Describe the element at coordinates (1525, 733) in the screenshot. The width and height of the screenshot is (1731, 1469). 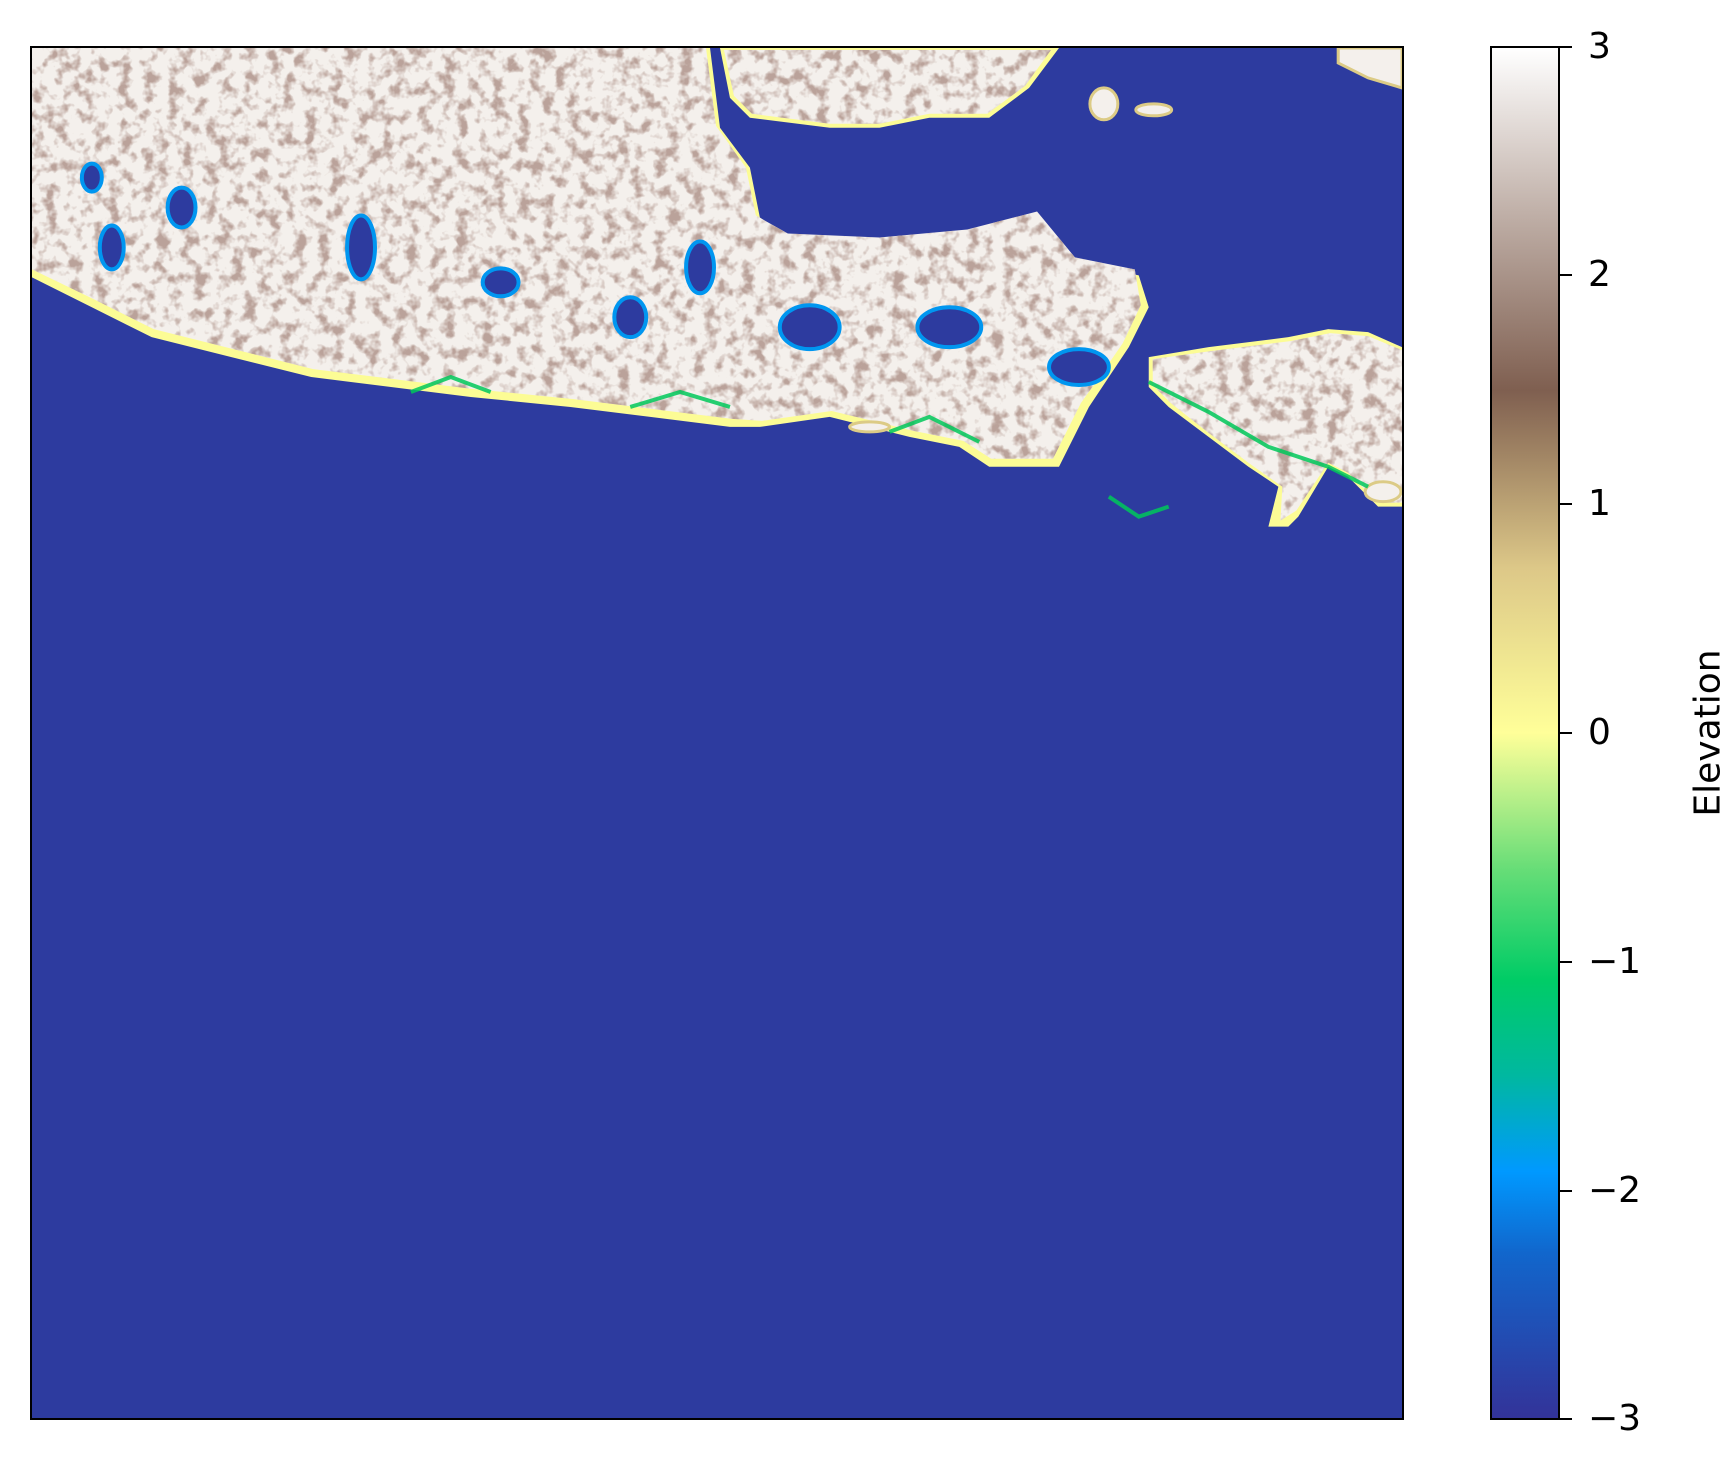
I see `colorbar` at that location.